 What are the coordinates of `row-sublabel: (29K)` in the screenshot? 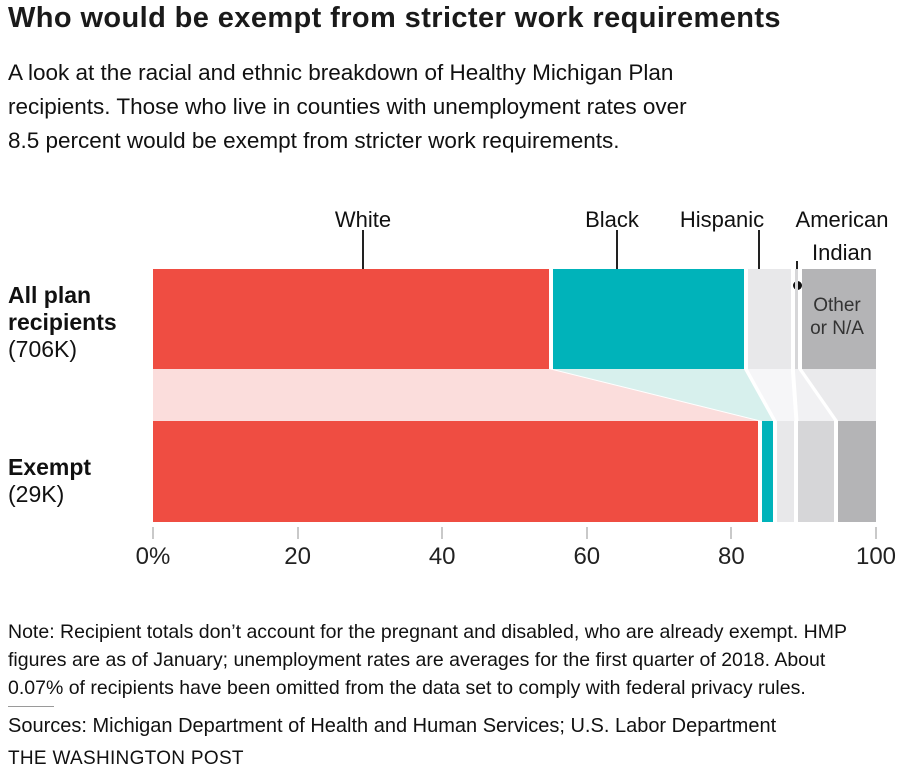 It's located at (36, 494).